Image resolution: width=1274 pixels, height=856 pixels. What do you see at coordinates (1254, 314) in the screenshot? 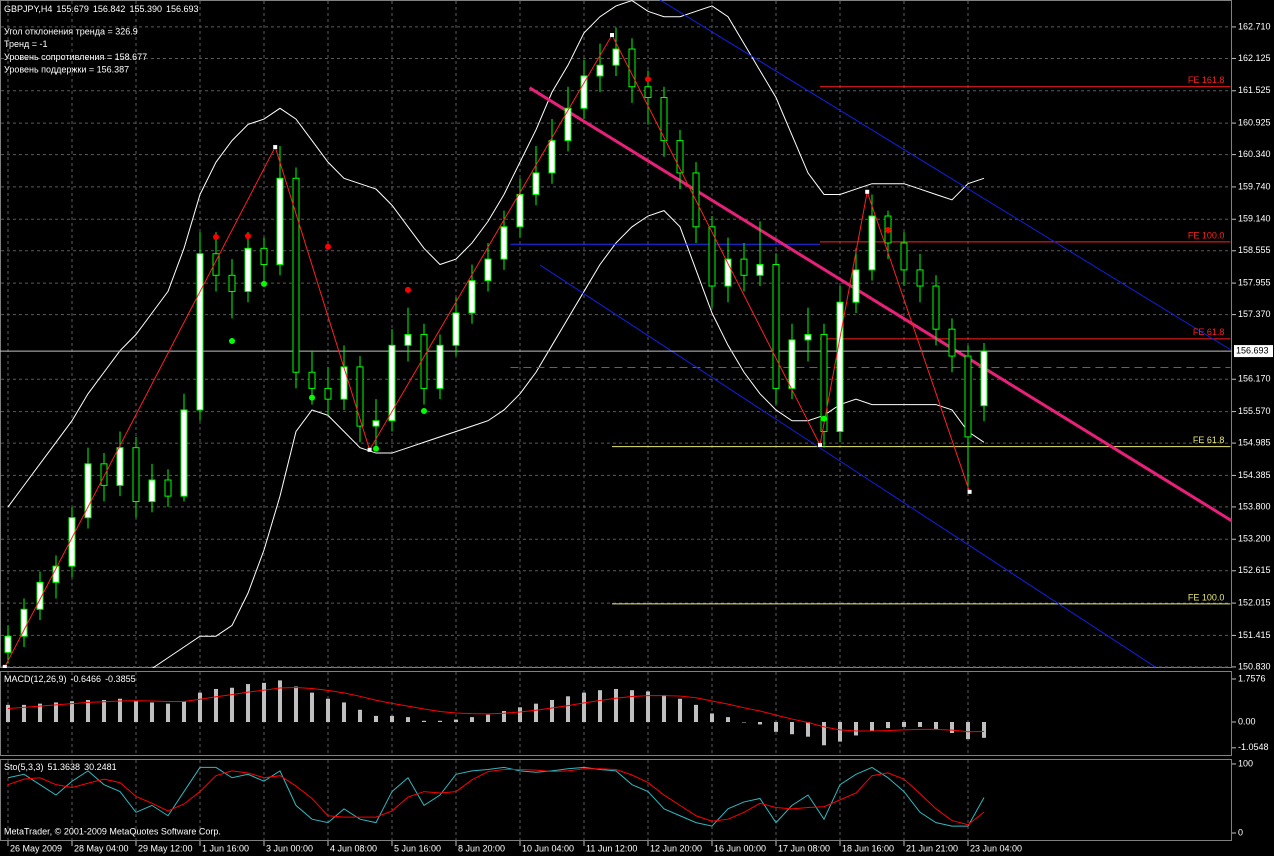
I see `y-tick-label: 157.370` at bounding box center [1254, 314].